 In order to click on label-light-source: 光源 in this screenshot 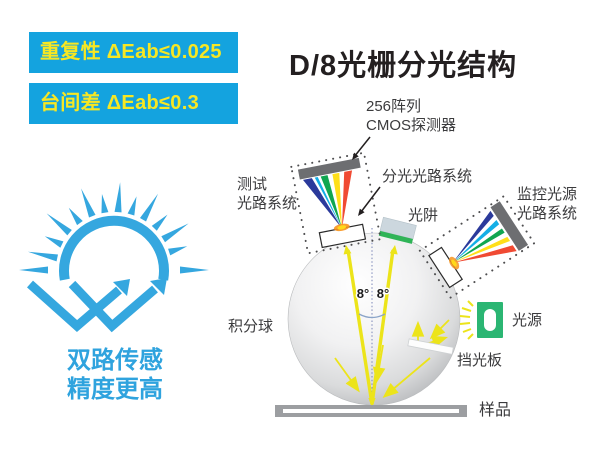, I will do `click(527, 320)`.